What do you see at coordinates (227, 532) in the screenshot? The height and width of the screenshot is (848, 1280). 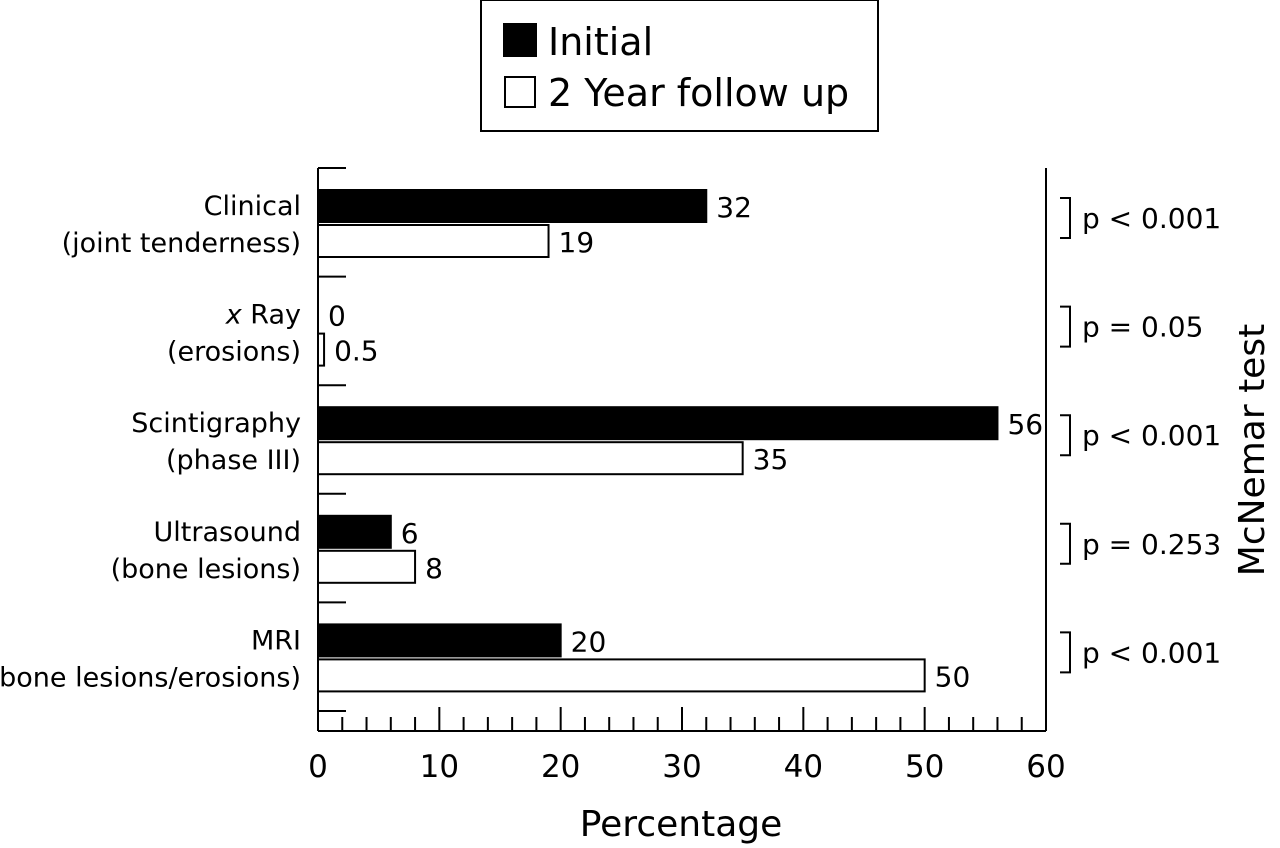 I see `category-label-line1: Ultrasound` at bounding box center [227, 532].